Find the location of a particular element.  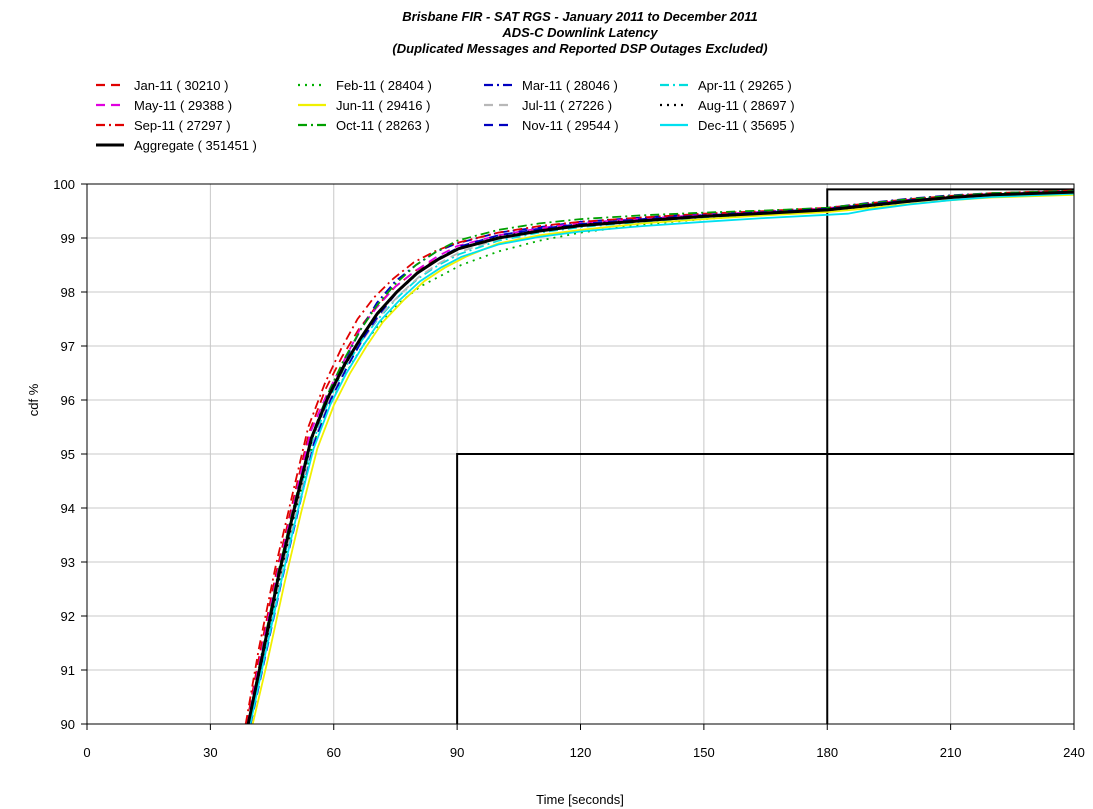

y-axis-ticks: 90 91 92 93 94 95 96 97 98 99 100 is located at coordinates (70, 454).